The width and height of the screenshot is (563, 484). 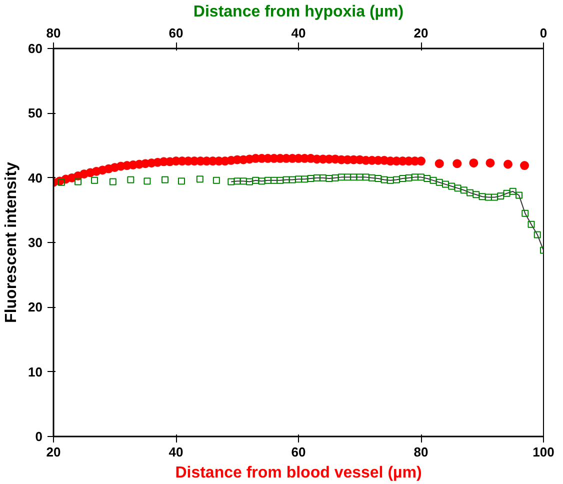 I want to click on x-axis-title: Distance from blood vessel (µm), so click(x=298, y=473).